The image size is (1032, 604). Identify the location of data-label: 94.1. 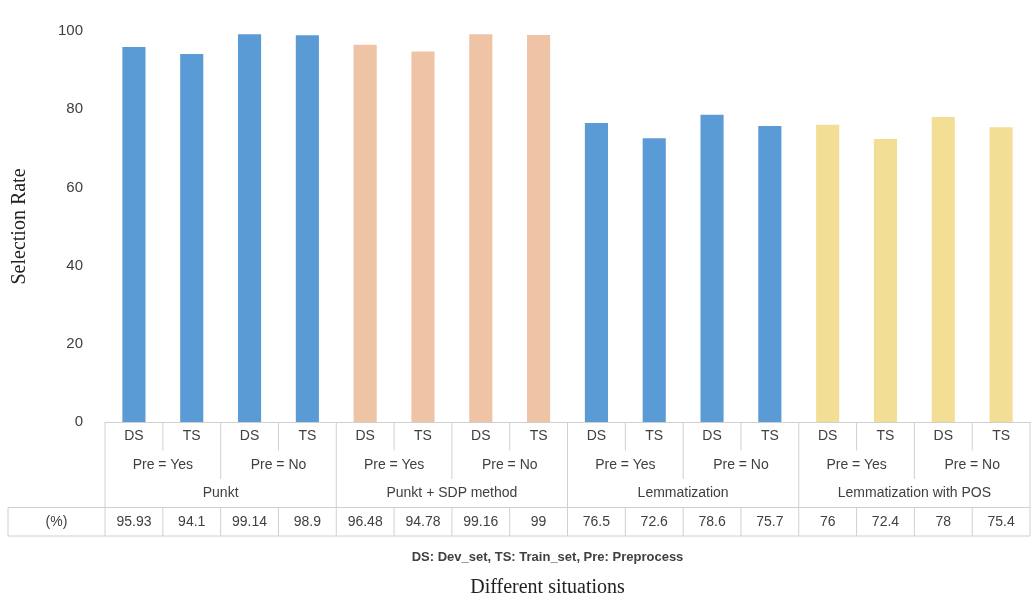
(192, 520).